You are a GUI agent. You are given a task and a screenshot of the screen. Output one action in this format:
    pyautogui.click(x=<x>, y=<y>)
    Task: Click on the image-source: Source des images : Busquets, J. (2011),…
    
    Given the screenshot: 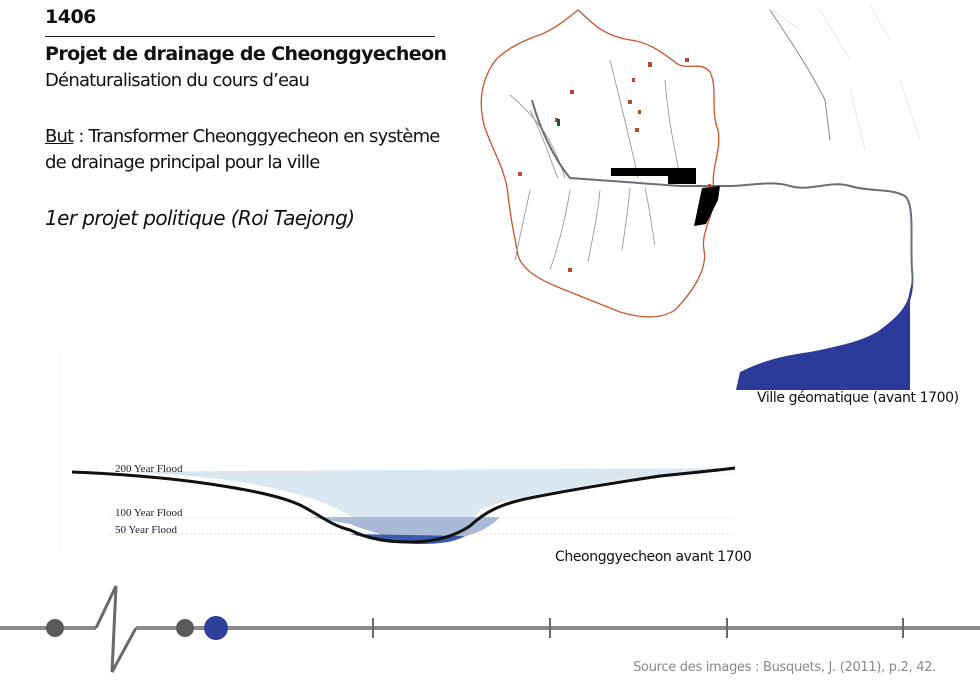 What is the action you would take?
    pyautogui.click(x=784, y=667)
    